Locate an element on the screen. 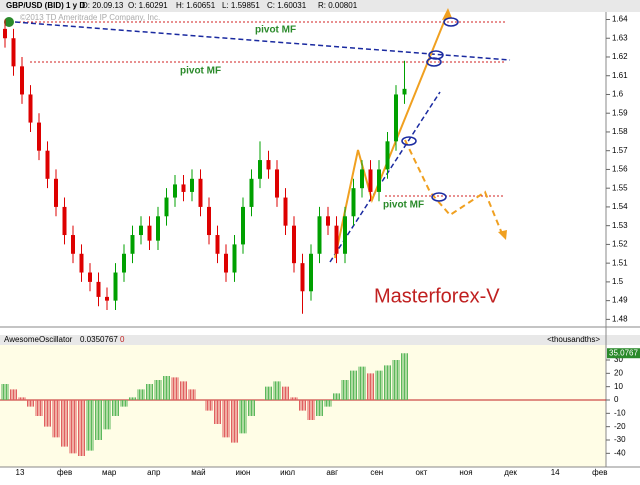 This screenshot has height=485, width=640. close: C: 1.60031 is located at coordinates (287, 5).